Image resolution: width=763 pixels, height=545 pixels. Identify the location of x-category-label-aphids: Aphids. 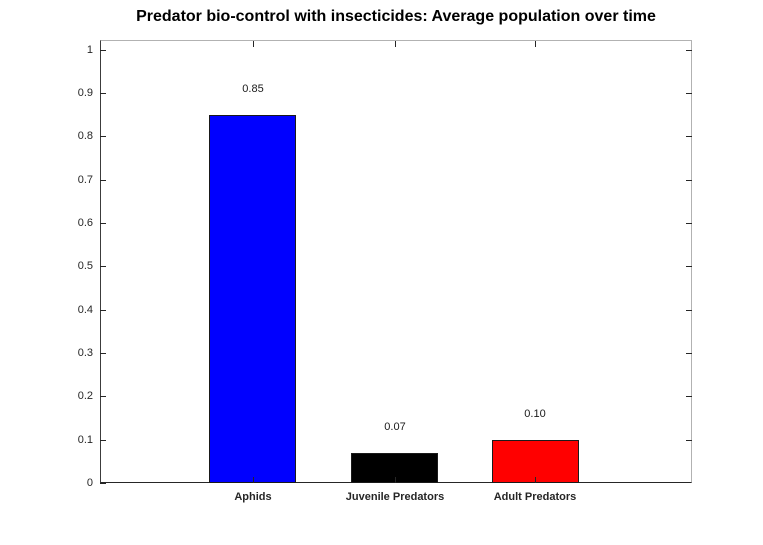
(253, 497).